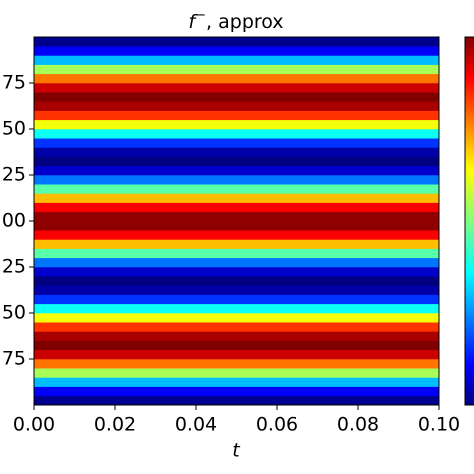 This screenshot has height=474, width=474. Describe the element at coordinates (469, 221) in the screenshot. I see `colorbar` at that location.